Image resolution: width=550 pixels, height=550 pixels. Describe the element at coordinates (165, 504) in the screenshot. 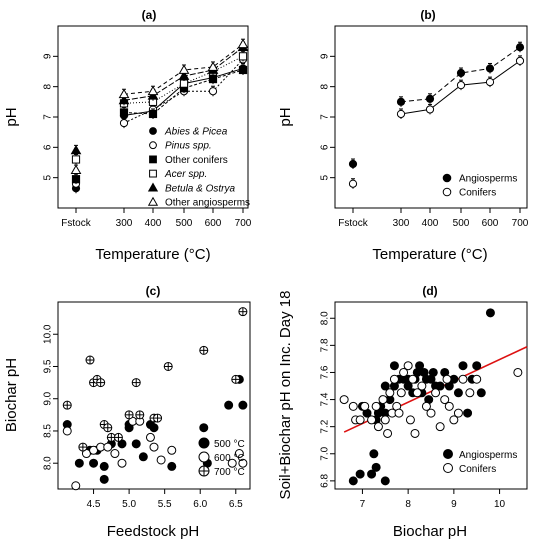

I see `xtick-label-5.5: 5.5` at that location.